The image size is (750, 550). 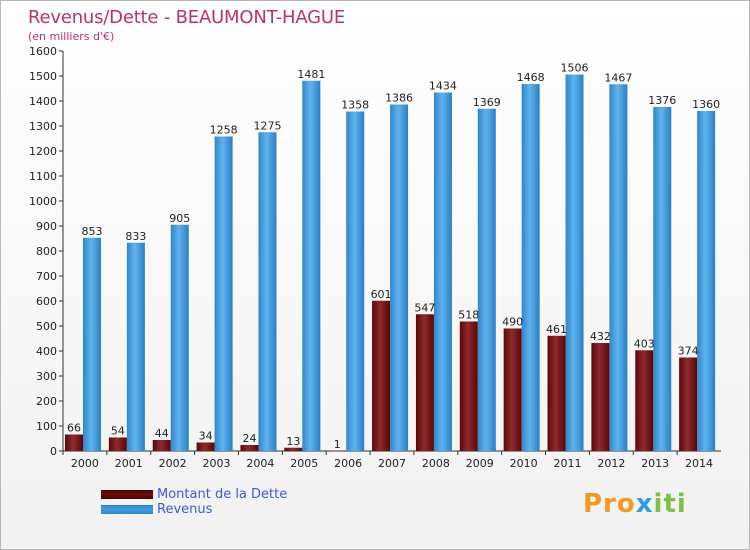 What do you see at coordinates (74, 442) in the screenshot?
I see `bar-dette-2000` at bounding box center [74, 442].